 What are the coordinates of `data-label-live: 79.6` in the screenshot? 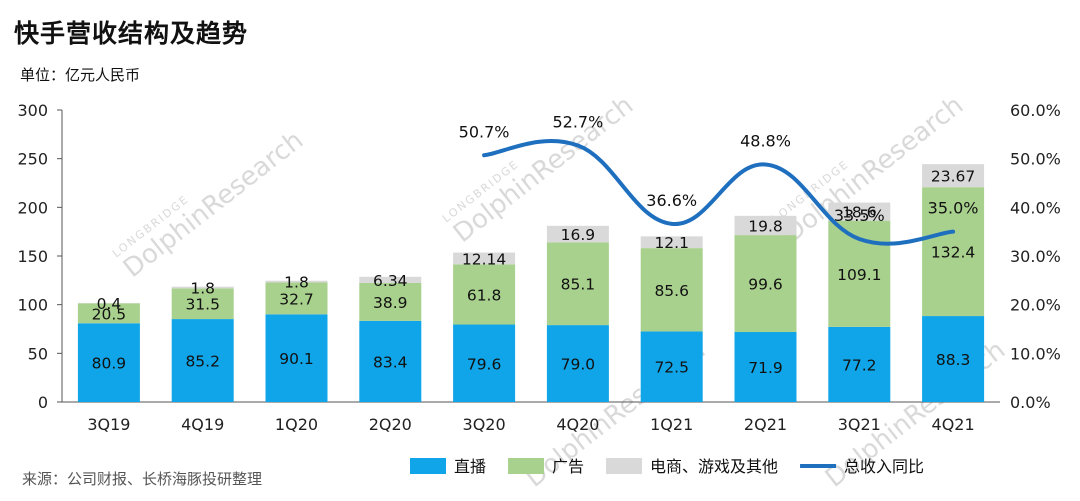 It's located at (484, 364).